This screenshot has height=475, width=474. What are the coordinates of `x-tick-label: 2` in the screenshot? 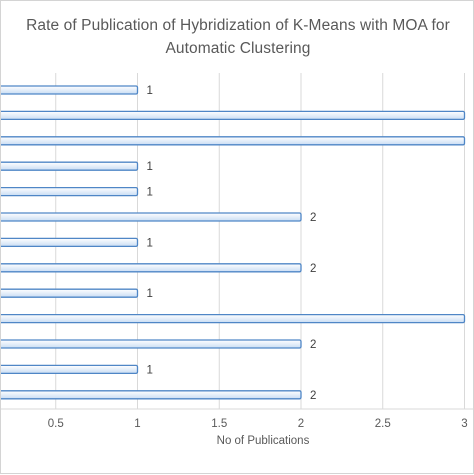 It's located at (301, 424).